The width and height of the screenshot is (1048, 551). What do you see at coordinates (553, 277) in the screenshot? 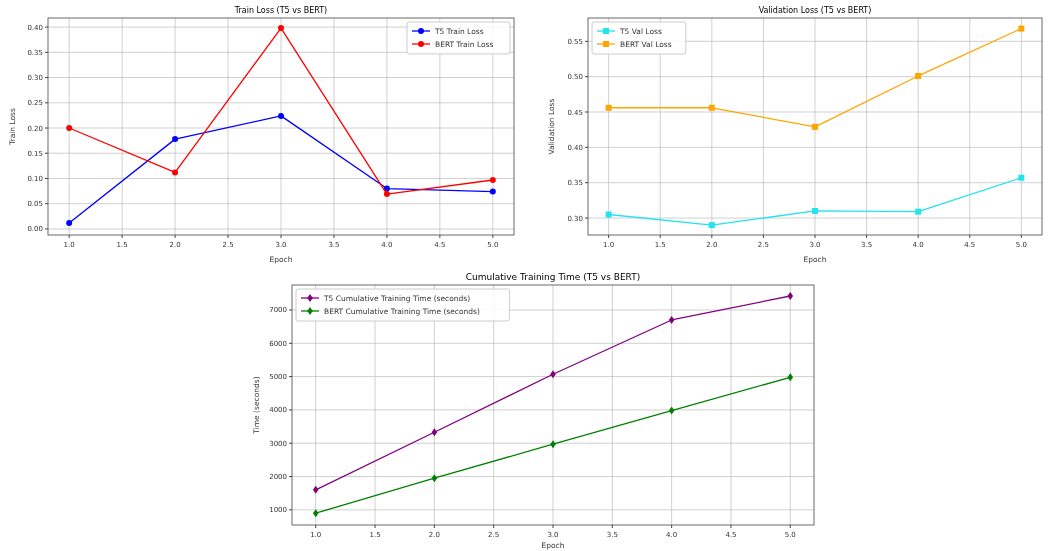
I see `chart-title: Cumulative Training Time (T5 vs BERT)` at bounding box center [553, 277].